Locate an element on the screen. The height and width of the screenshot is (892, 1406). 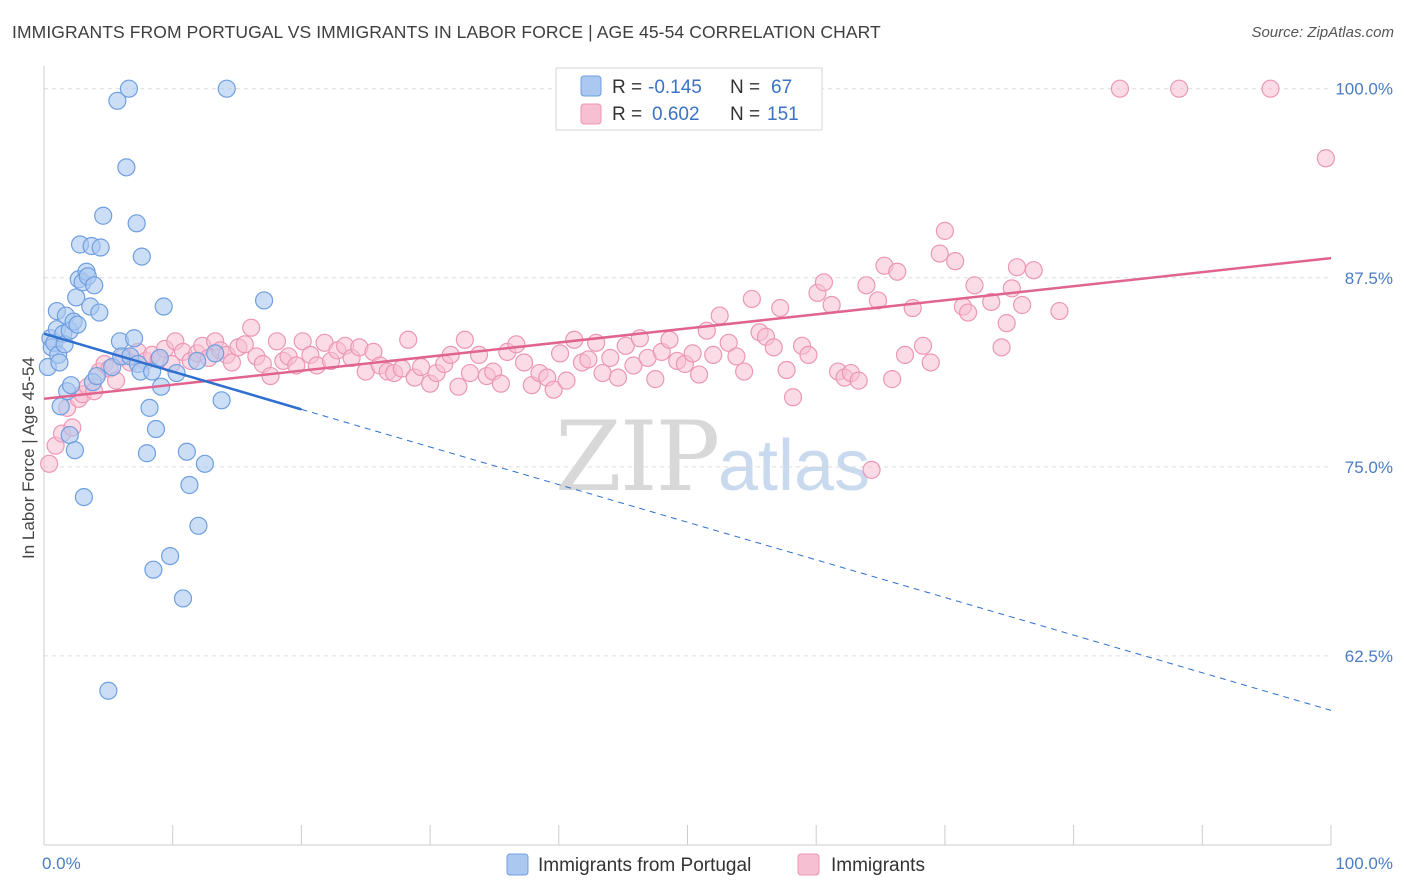
x-tick-label-1: 100.0% is located at coordinates (1364, 863).